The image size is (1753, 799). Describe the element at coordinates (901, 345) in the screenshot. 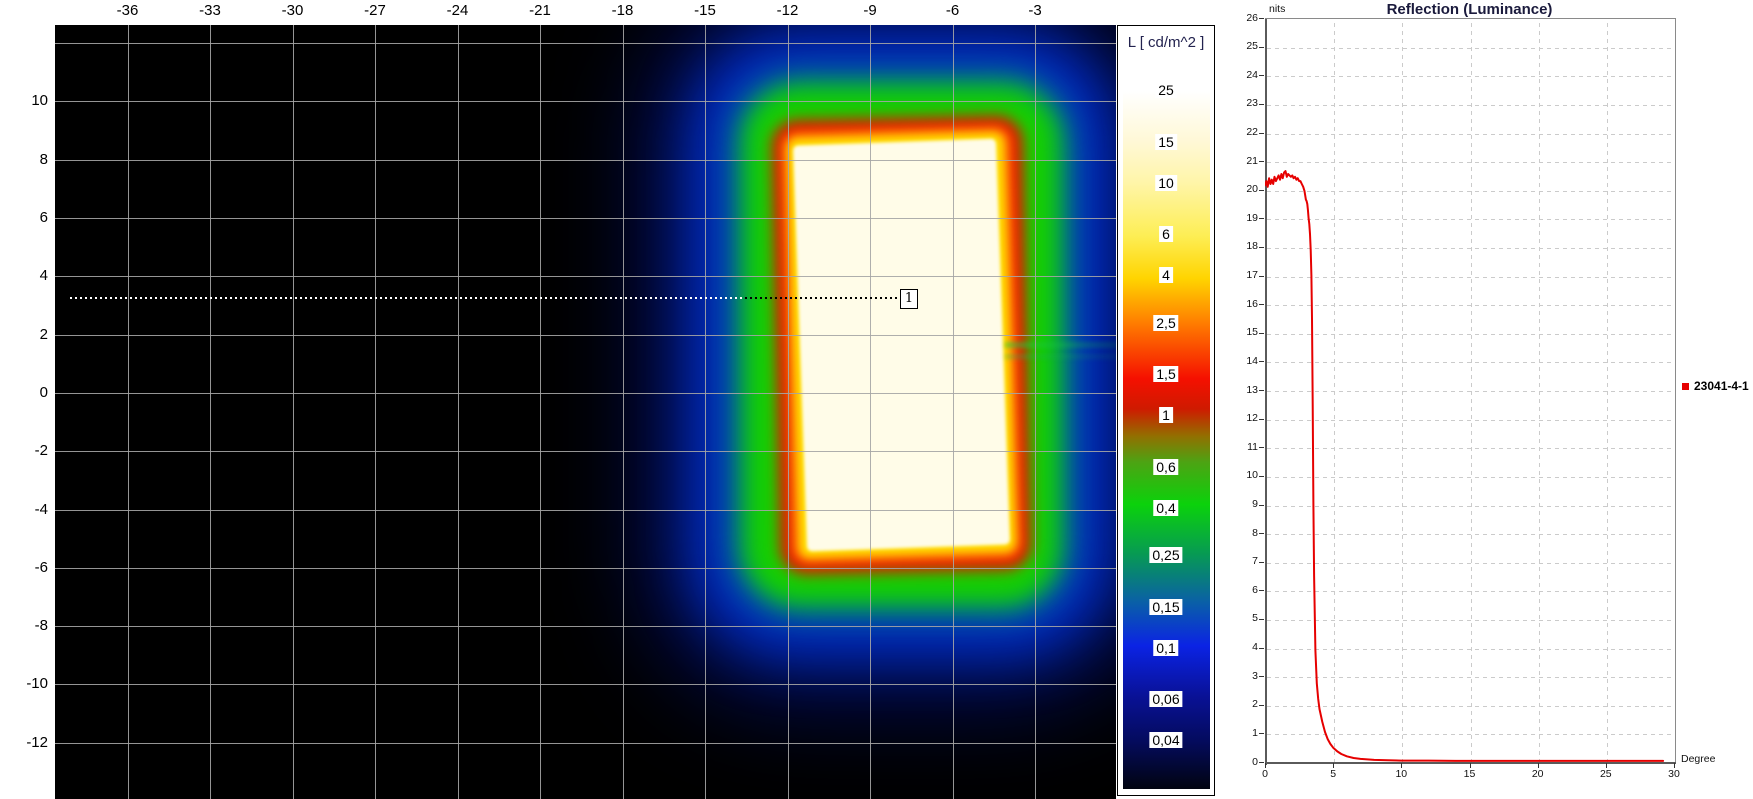

I see `bright-core` at that location.